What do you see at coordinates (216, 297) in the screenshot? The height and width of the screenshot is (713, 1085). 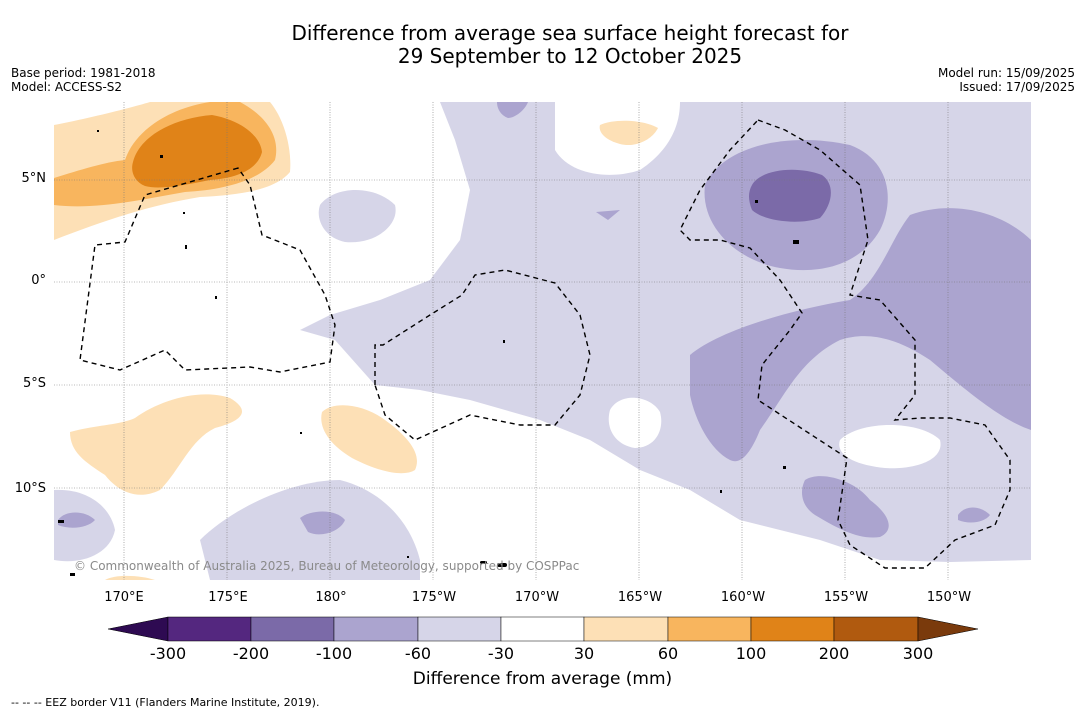 I see `island-funafuti` at bounding box center [216, 297].